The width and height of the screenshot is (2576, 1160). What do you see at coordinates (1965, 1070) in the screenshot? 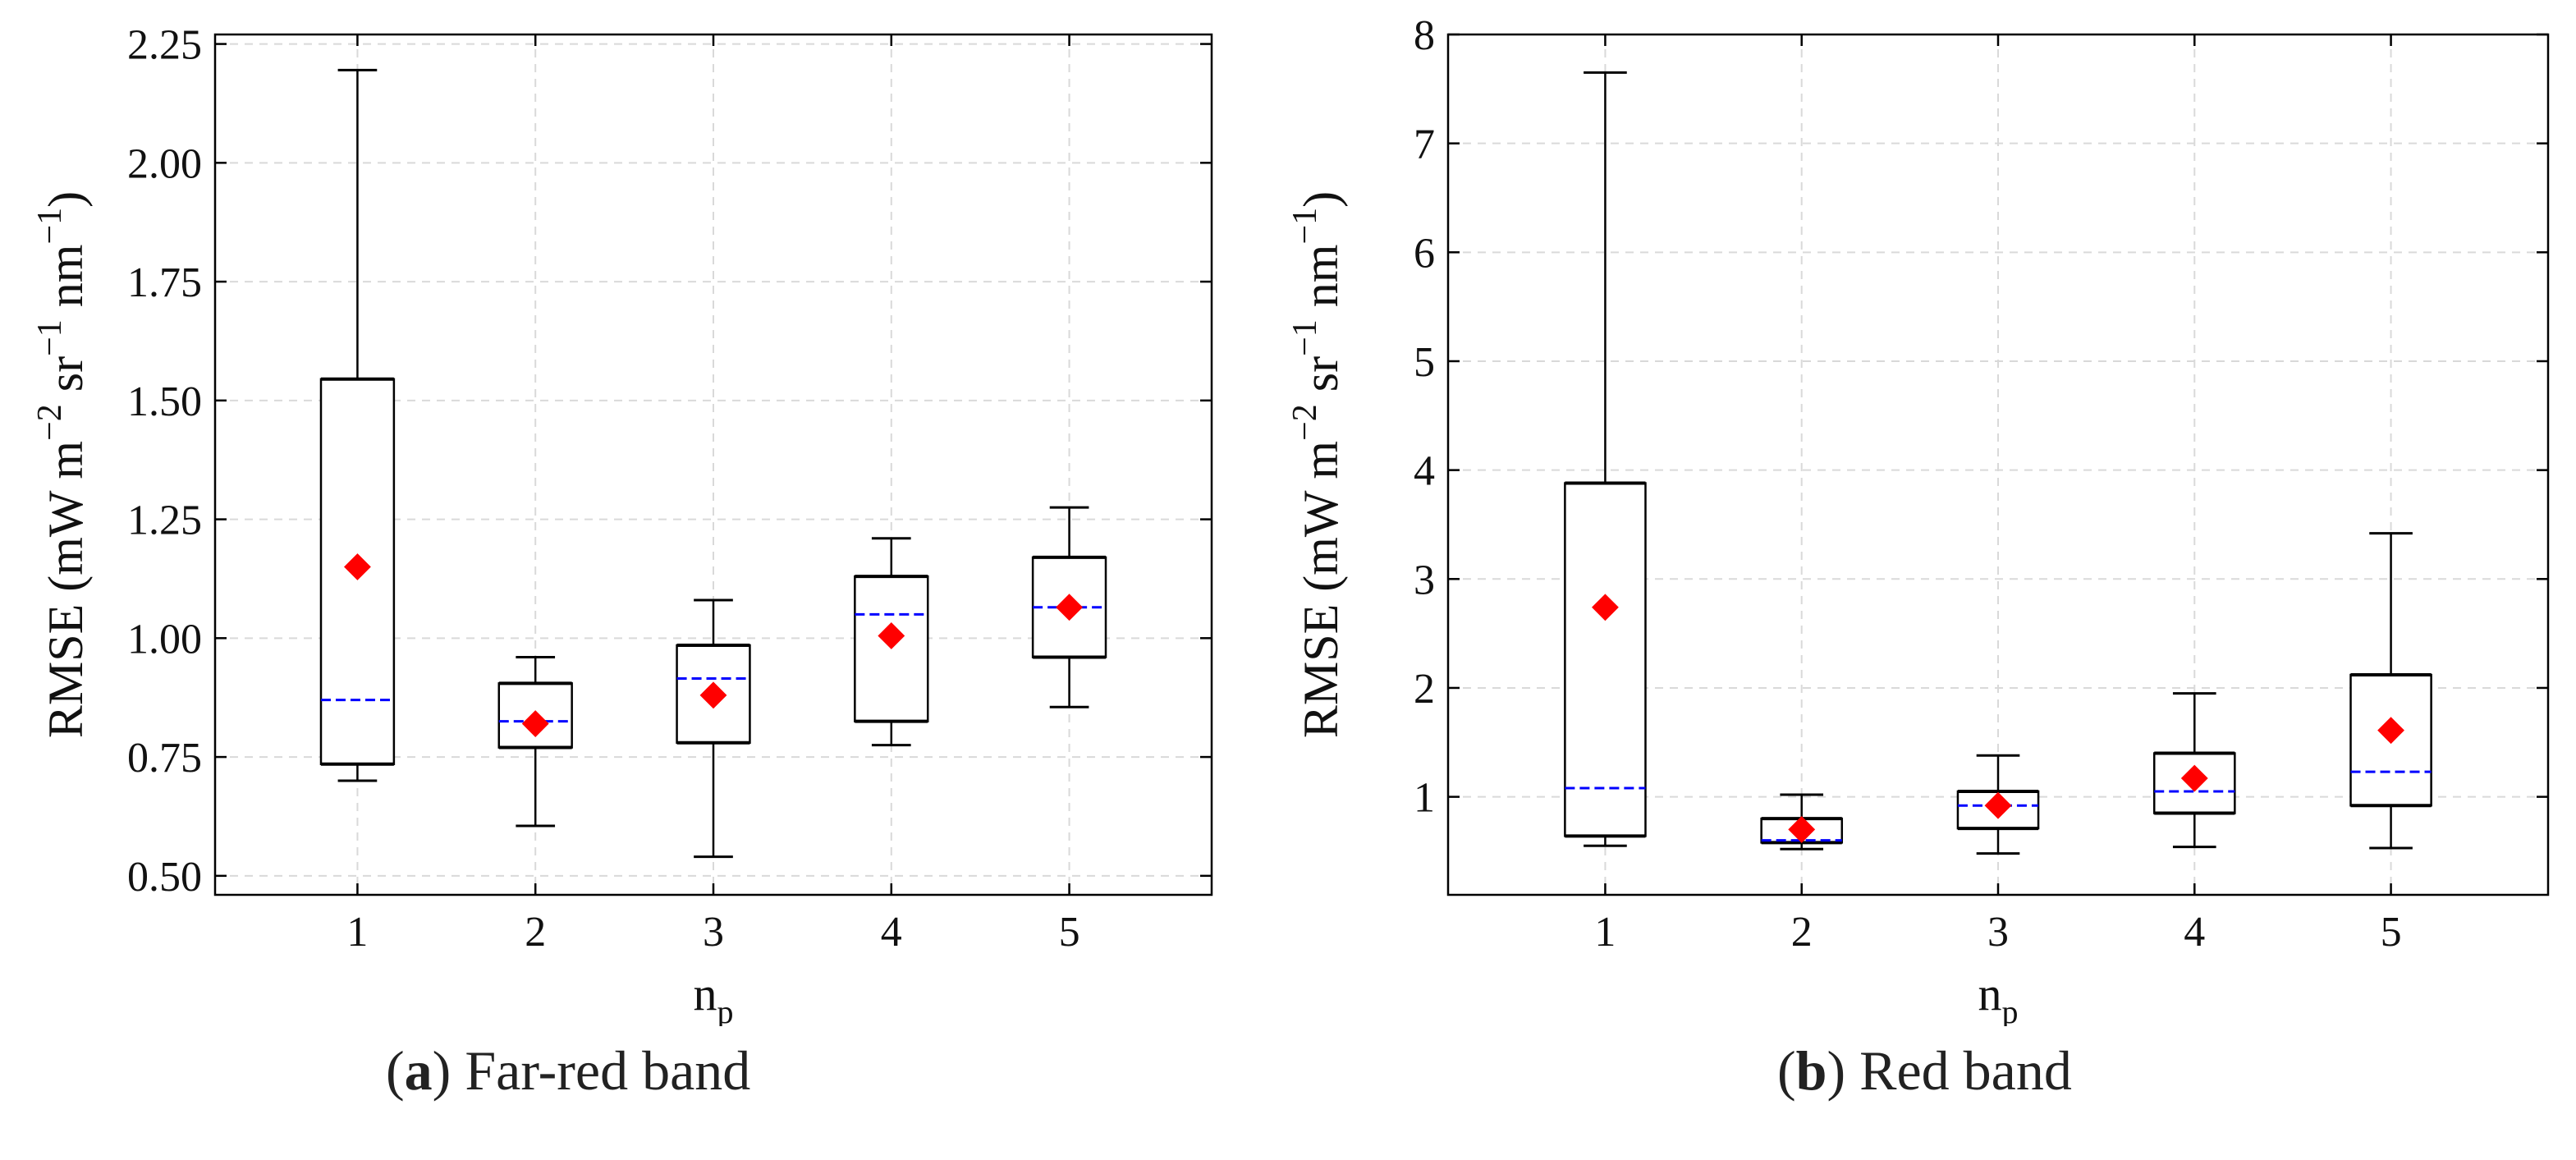
I see `caption-b-text: Red band` at bounding box center [1965, 1070].